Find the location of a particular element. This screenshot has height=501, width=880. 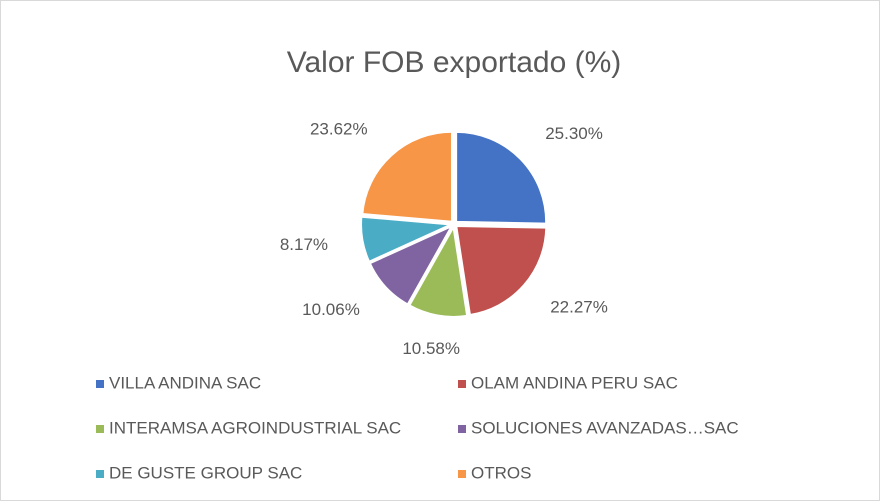

chart-title: Valor FOB exportado (%) is located at coordinates (454, 62).